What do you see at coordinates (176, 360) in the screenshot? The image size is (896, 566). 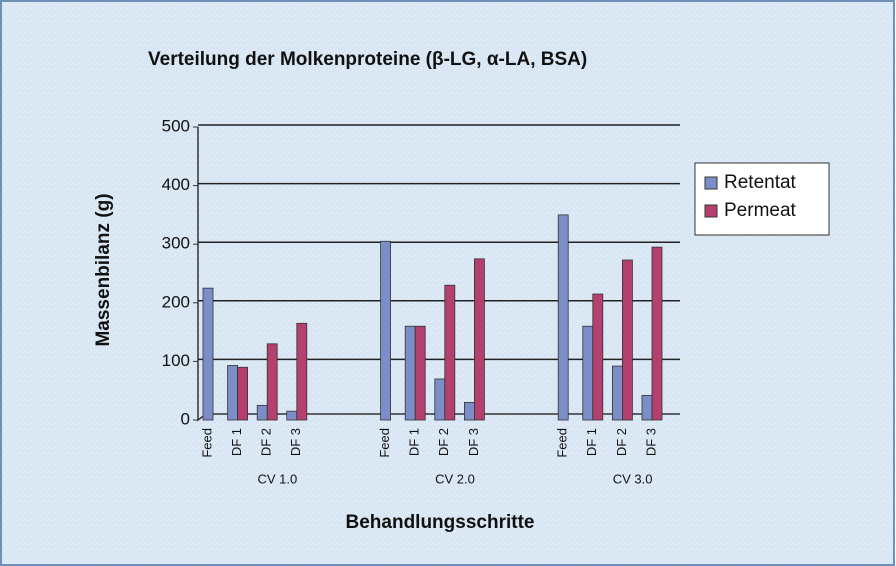 I see `y-tick-label: 100` at bounding box center [176, 360].